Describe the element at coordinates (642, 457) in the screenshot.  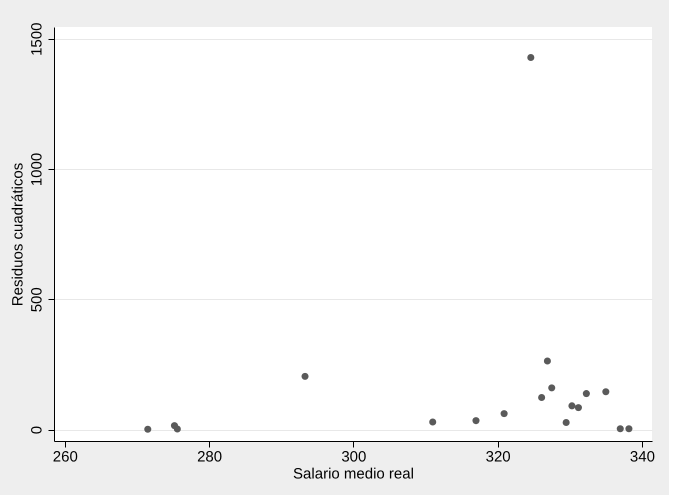
I see `x-tick-label: 340` at that location.